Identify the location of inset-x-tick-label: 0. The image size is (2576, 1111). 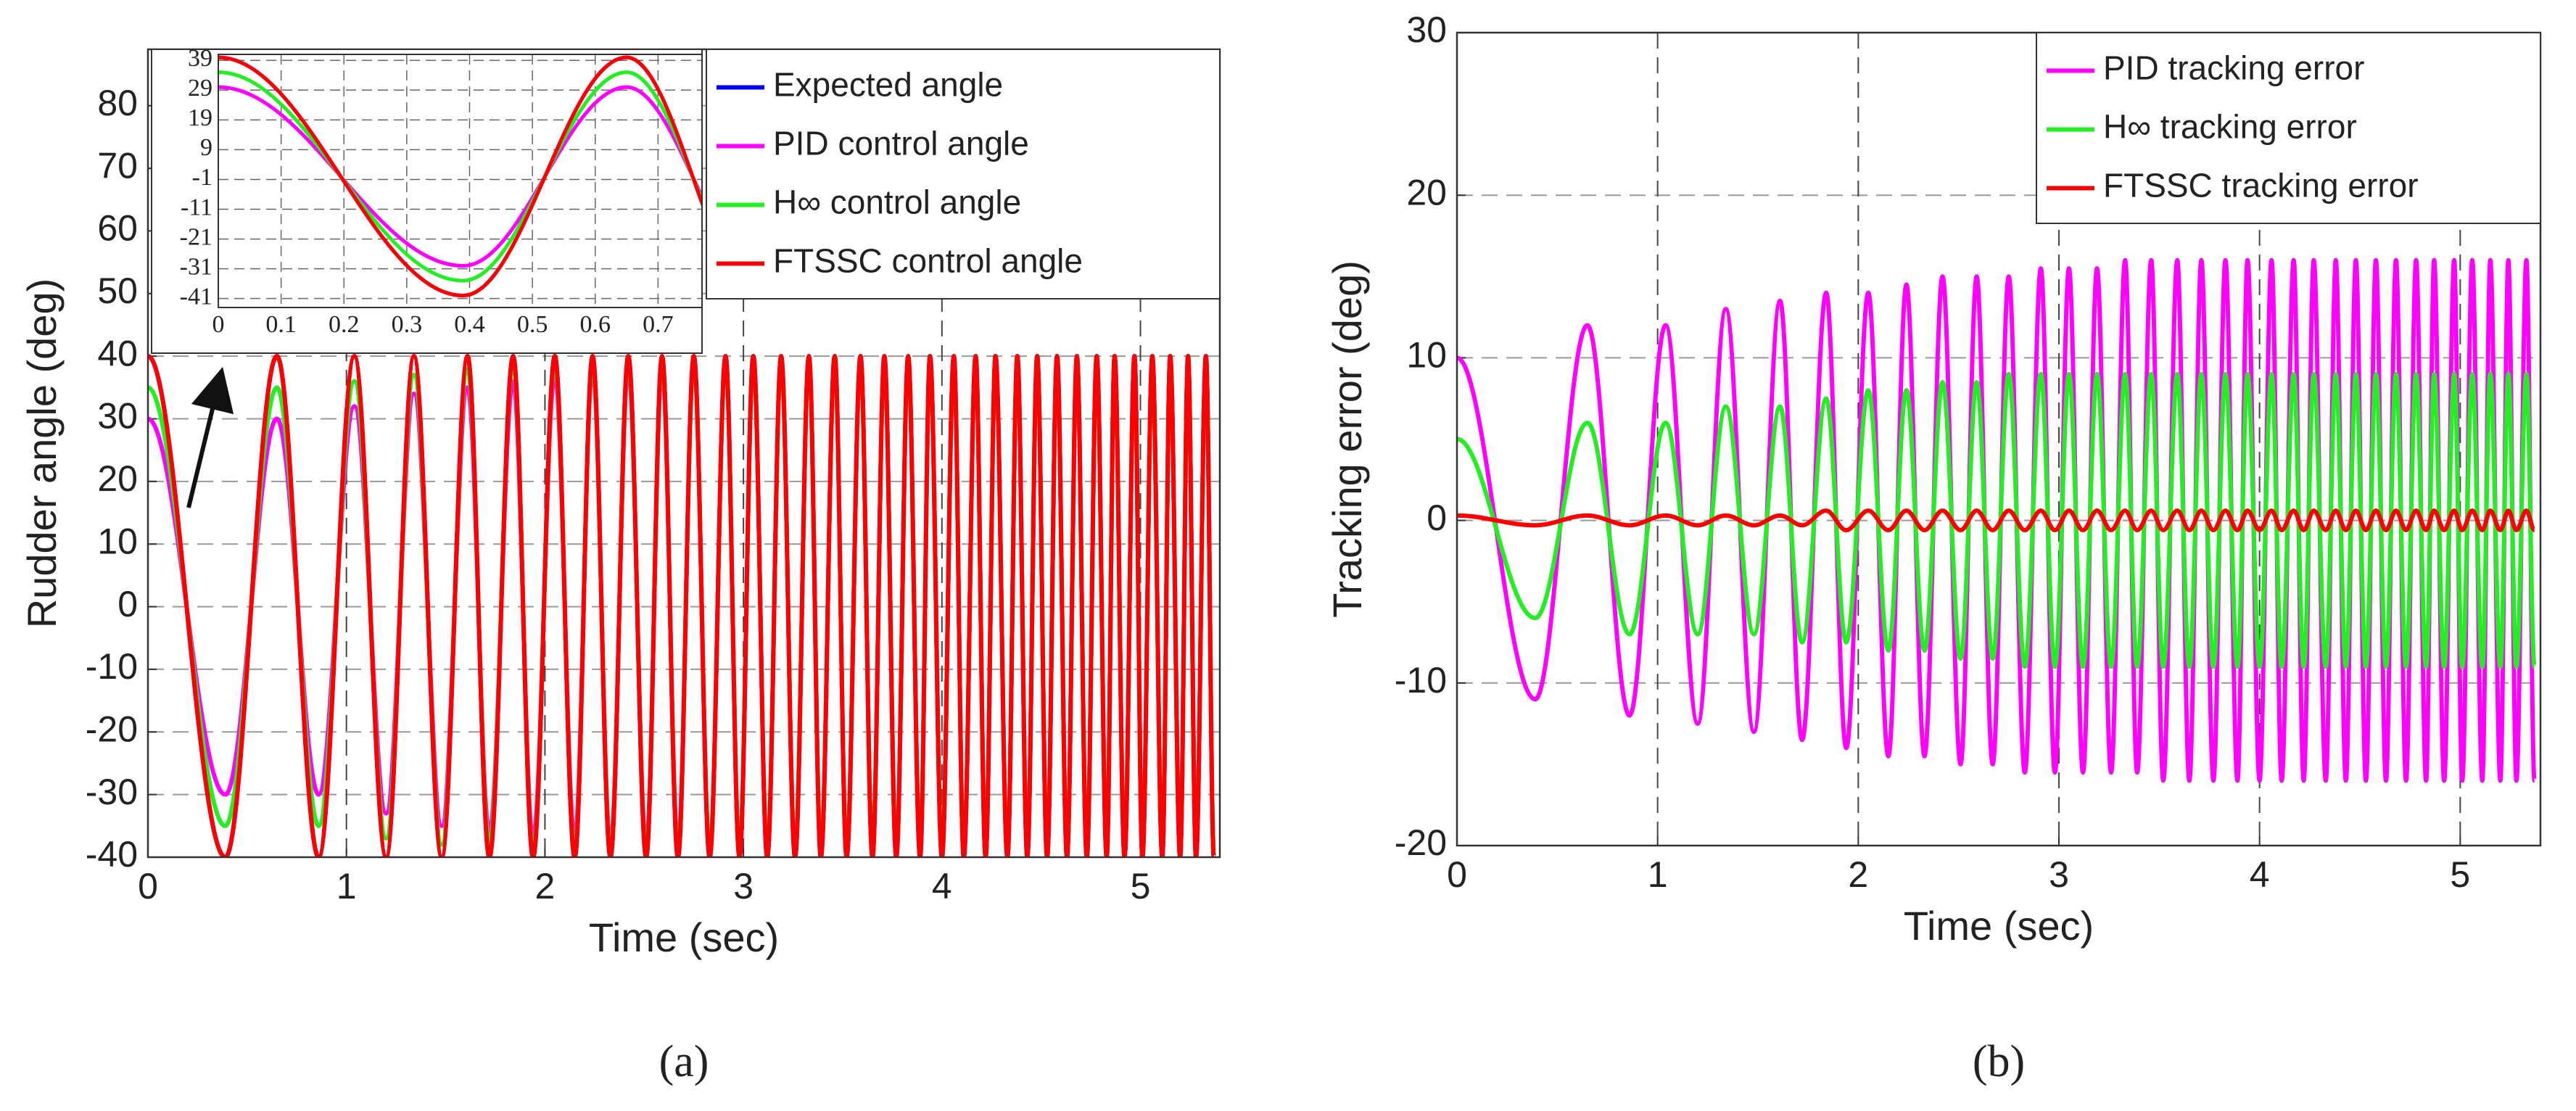
(218, 325).